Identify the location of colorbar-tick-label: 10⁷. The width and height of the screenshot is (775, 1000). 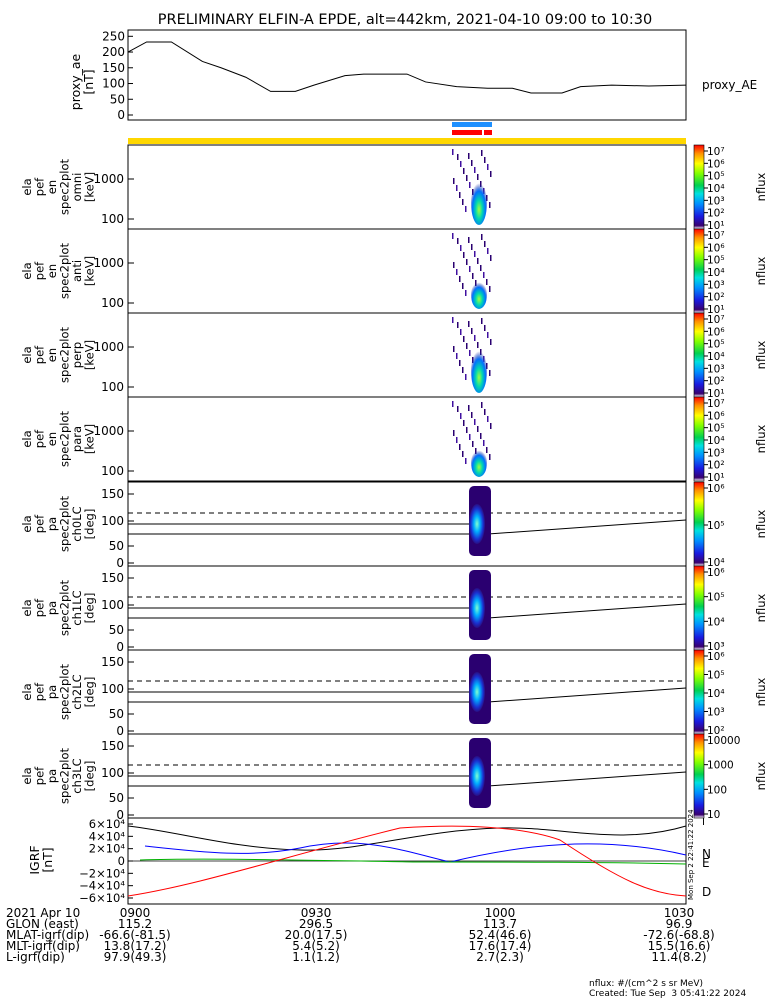
(716, 152).